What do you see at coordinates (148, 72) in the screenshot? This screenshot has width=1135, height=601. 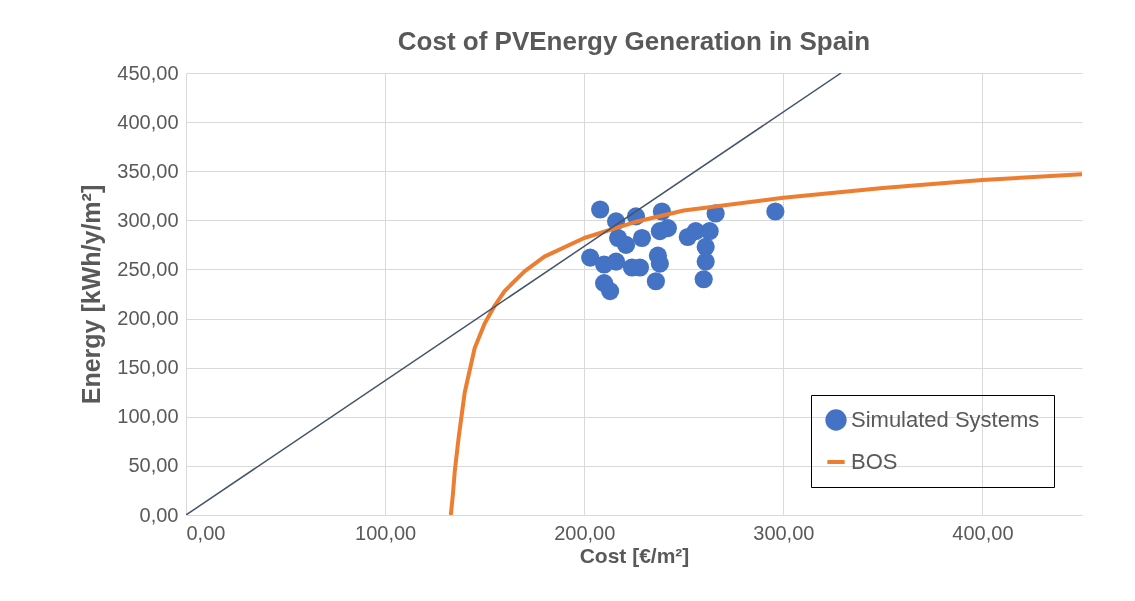 I see `y-tick-label: 450,00` at bounding box center [148, 72].